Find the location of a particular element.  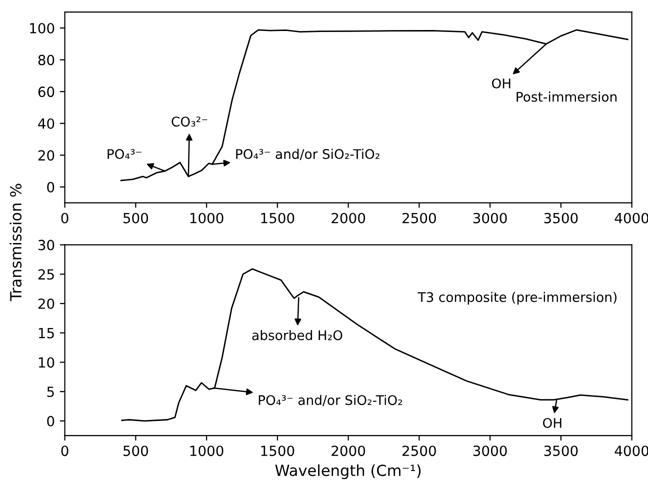

y-tick-label: 60 is located at coordinates (46, 92).